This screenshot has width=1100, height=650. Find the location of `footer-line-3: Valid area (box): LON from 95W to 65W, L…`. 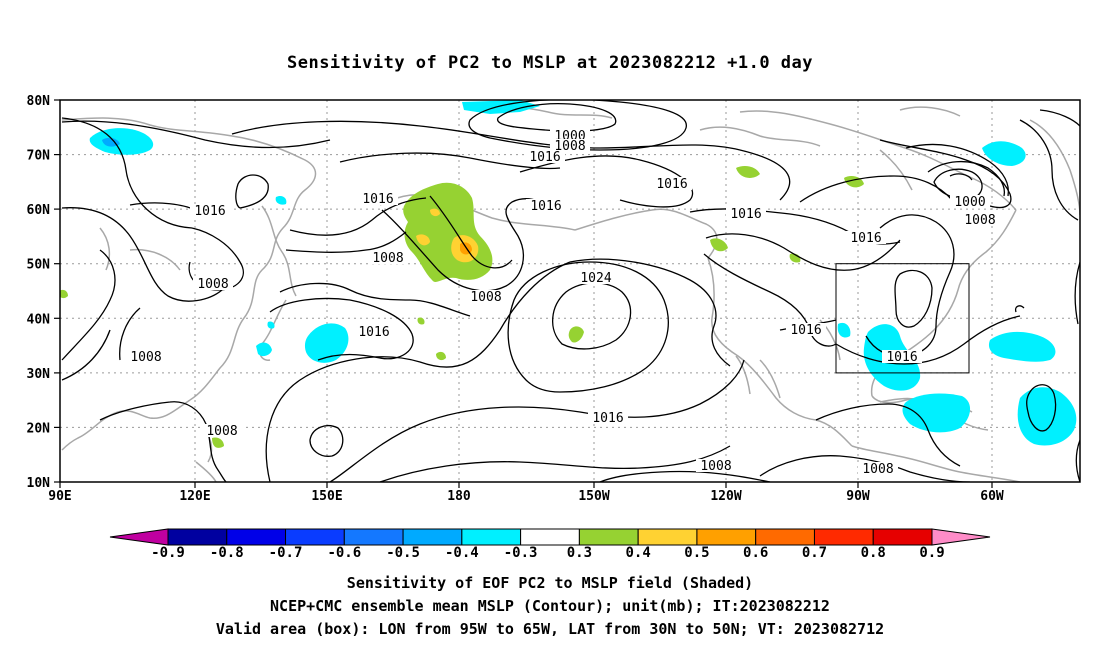

footer-line-3: Valid area (box): LON from 95W to 65W, L… is located at coordinates (550, 629).